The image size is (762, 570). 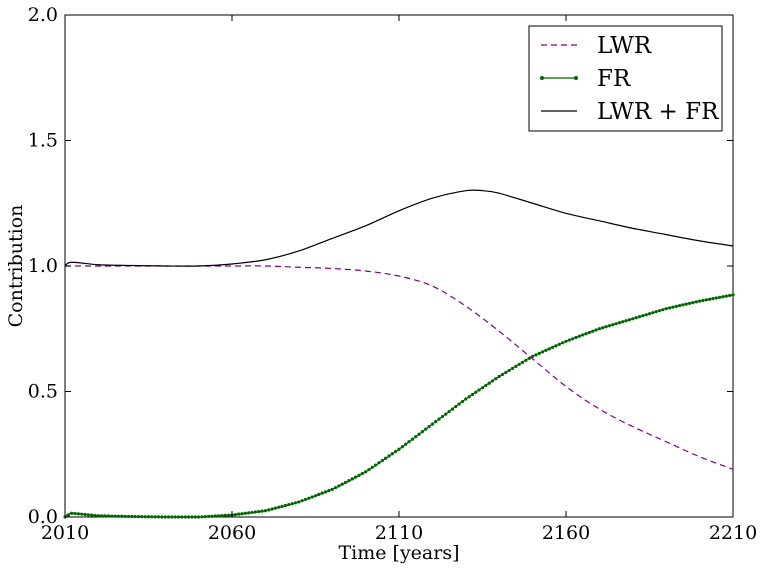 I want to click on x-tick-label: 2210, so click(x=733, y=533).